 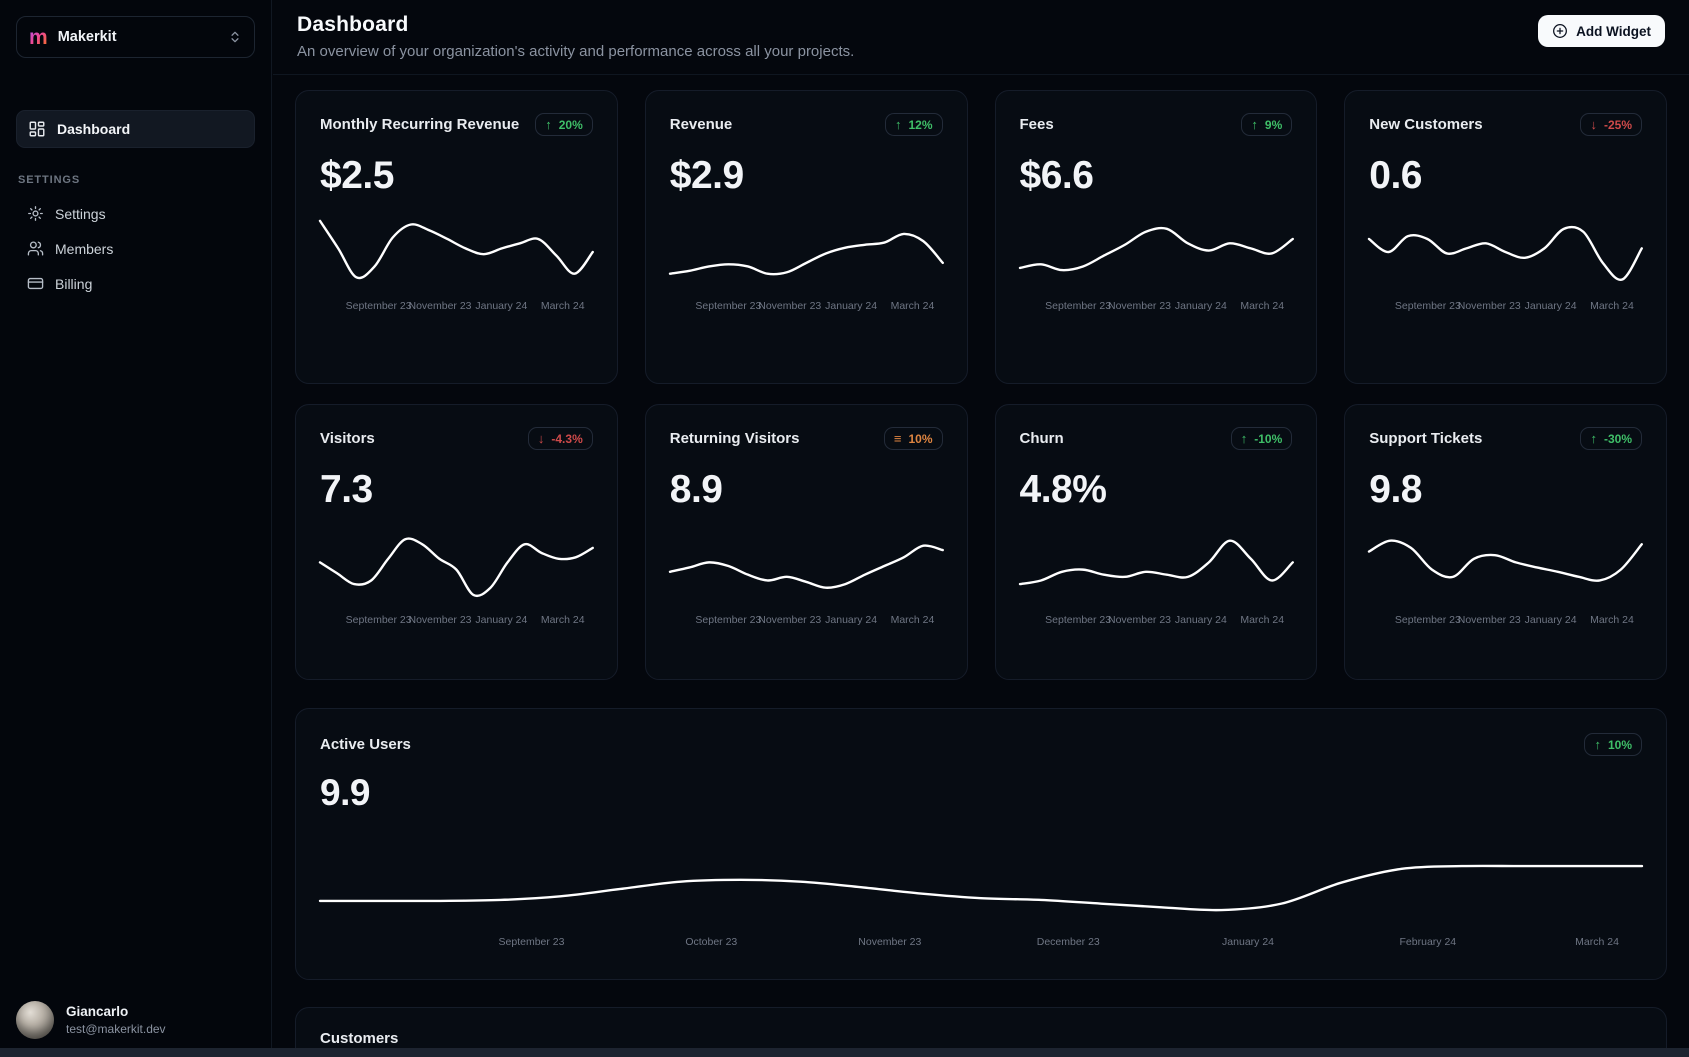 What do you see at coordinates (1426, 438) in the screenshot?
I see `card-title: Support Tickets` at bounding box center [1426, 438].